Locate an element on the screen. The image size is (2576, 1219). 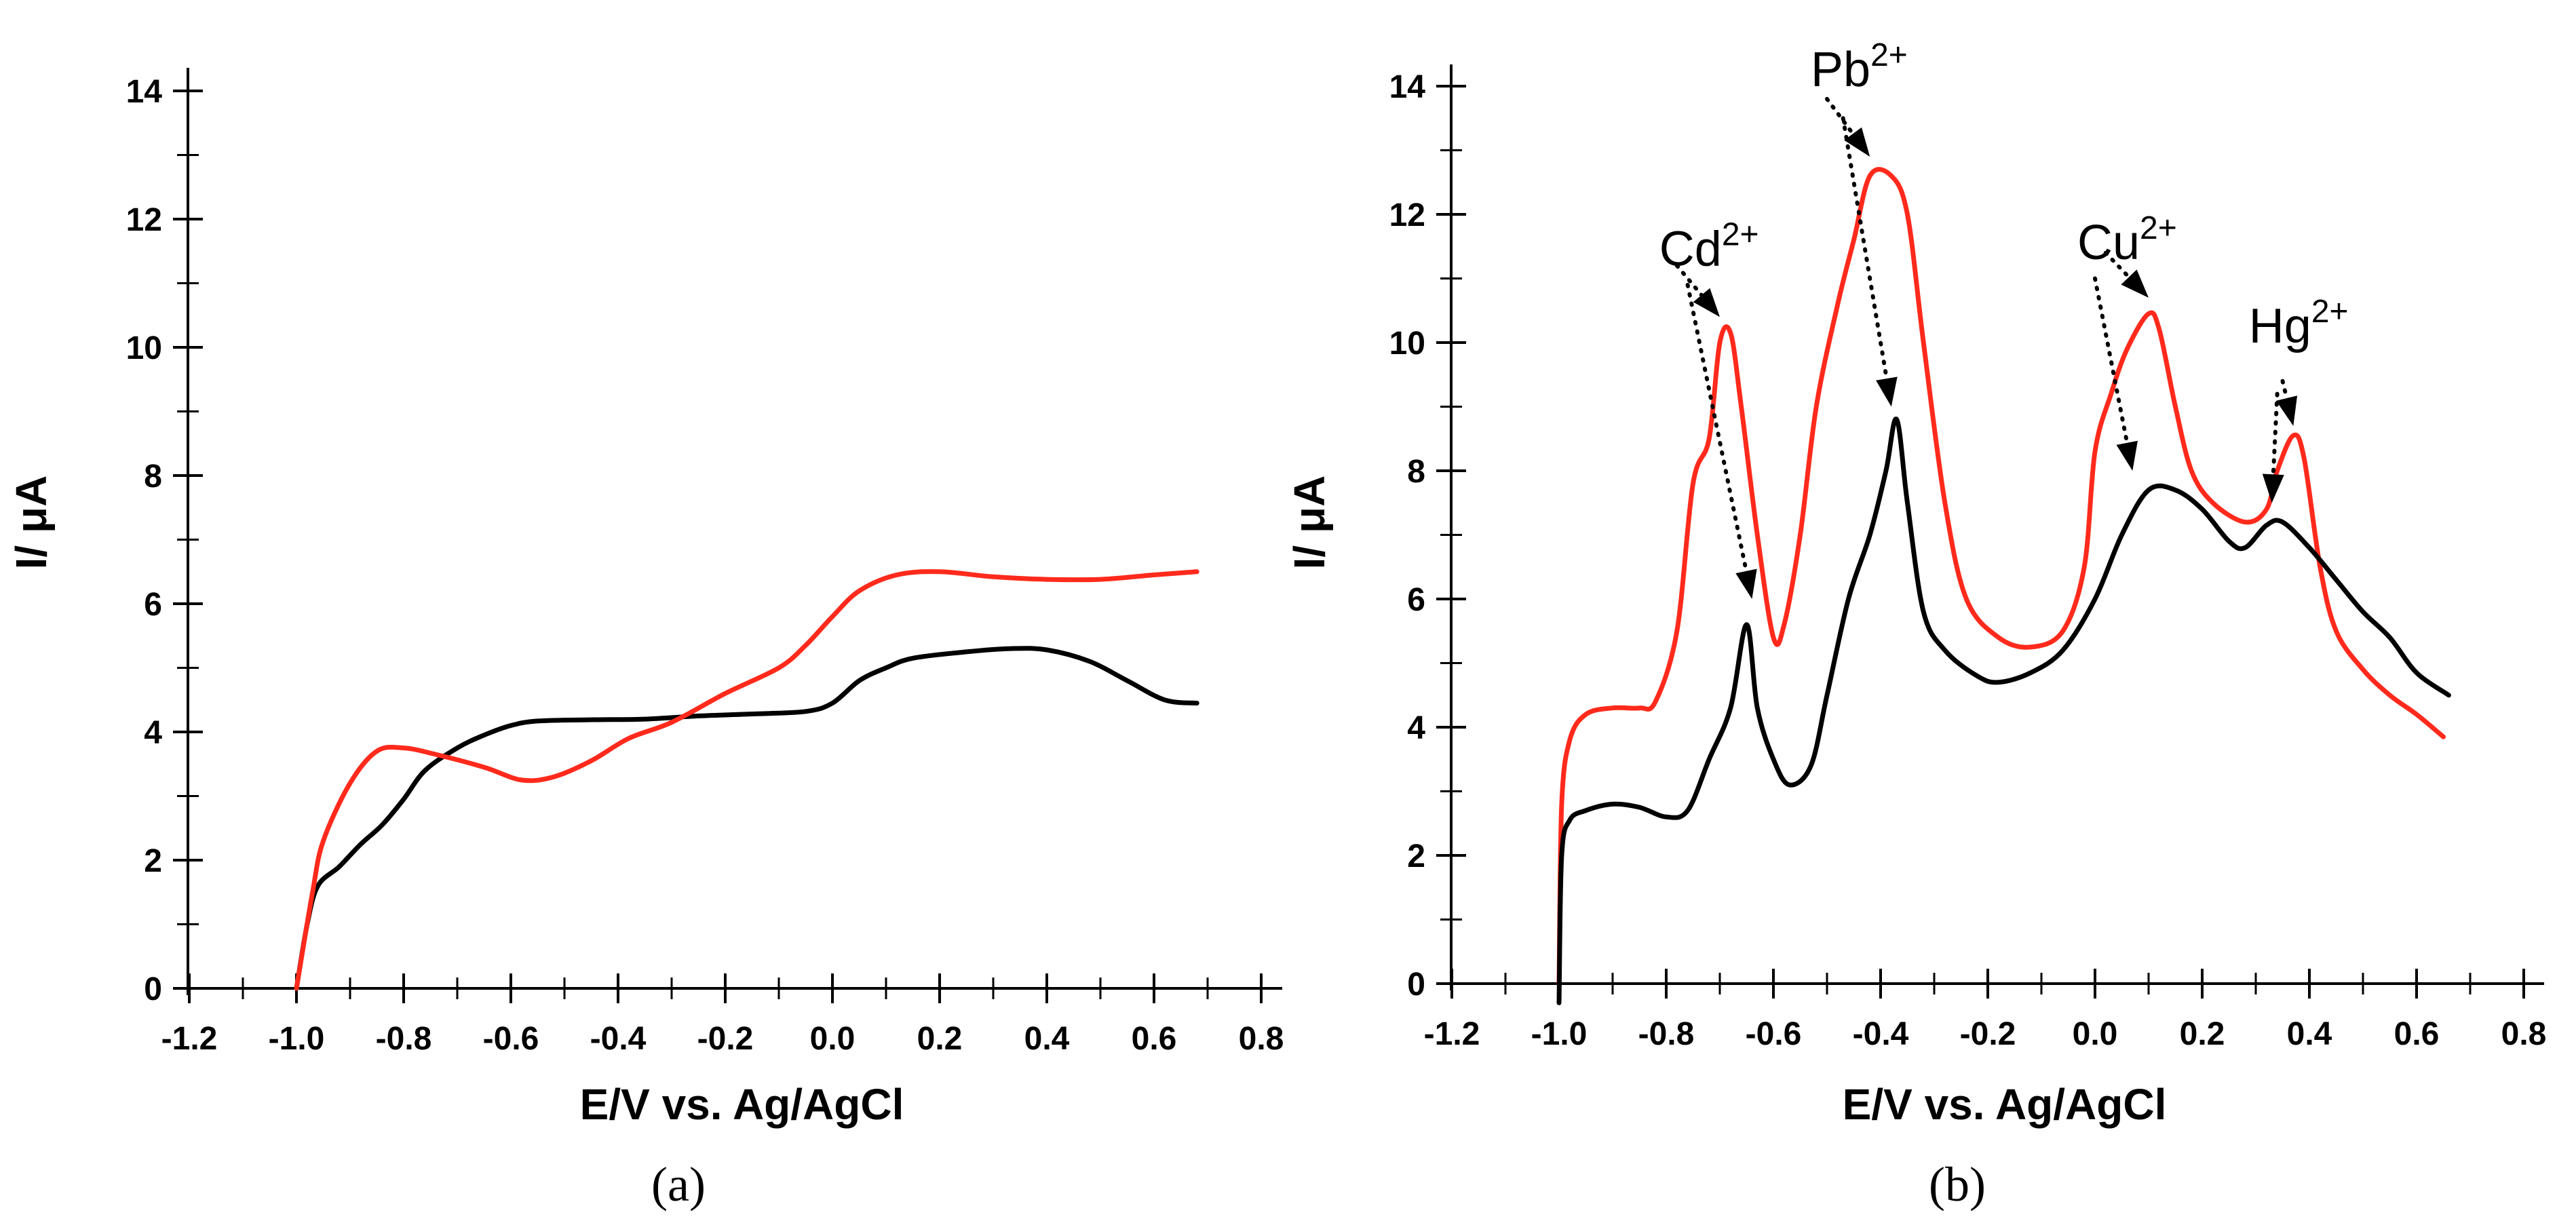
panel-label: (b) is located at coordinates (1958, 1184).